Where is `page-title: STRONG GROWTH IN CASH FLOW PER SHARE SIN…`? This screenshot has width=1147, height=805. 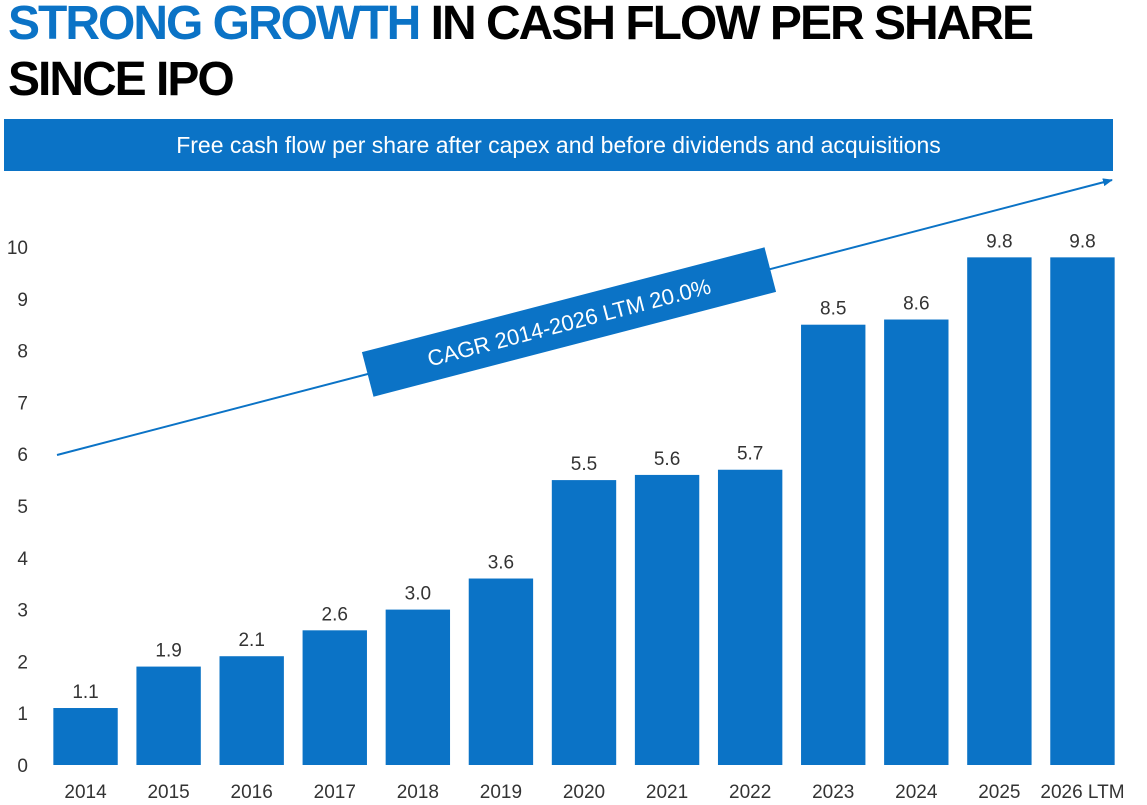 page-title: STRONG GROWTH IN CASH FLOW PER SHARE SIN… is located at coordinates (568, 54).